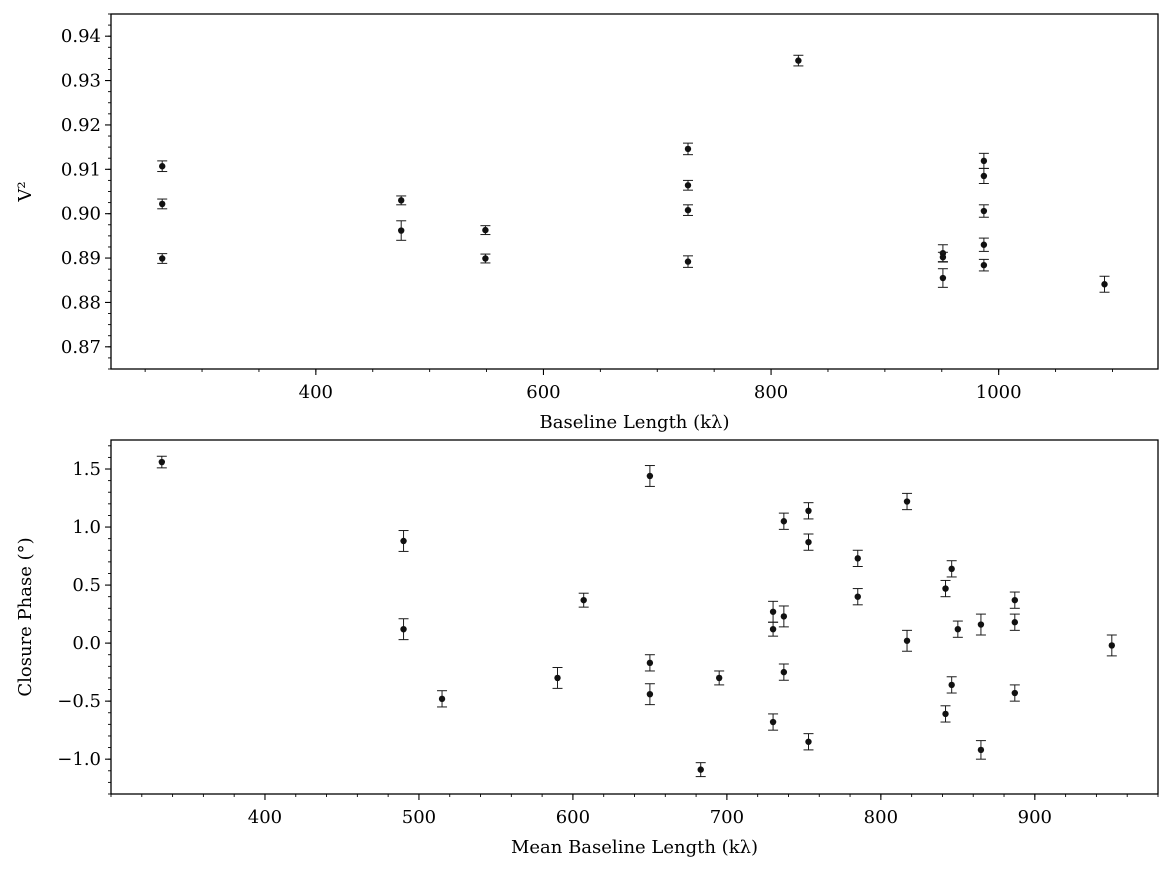  Describe the element at coordinates (86, 527) in the screenshot. I see `cp-y-tick-label: 1.0` at that location.